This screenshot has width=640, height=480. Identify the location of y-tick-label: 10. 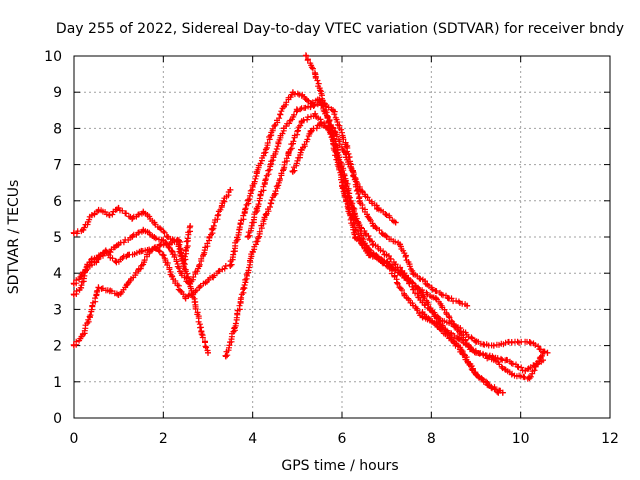
(53, 57).